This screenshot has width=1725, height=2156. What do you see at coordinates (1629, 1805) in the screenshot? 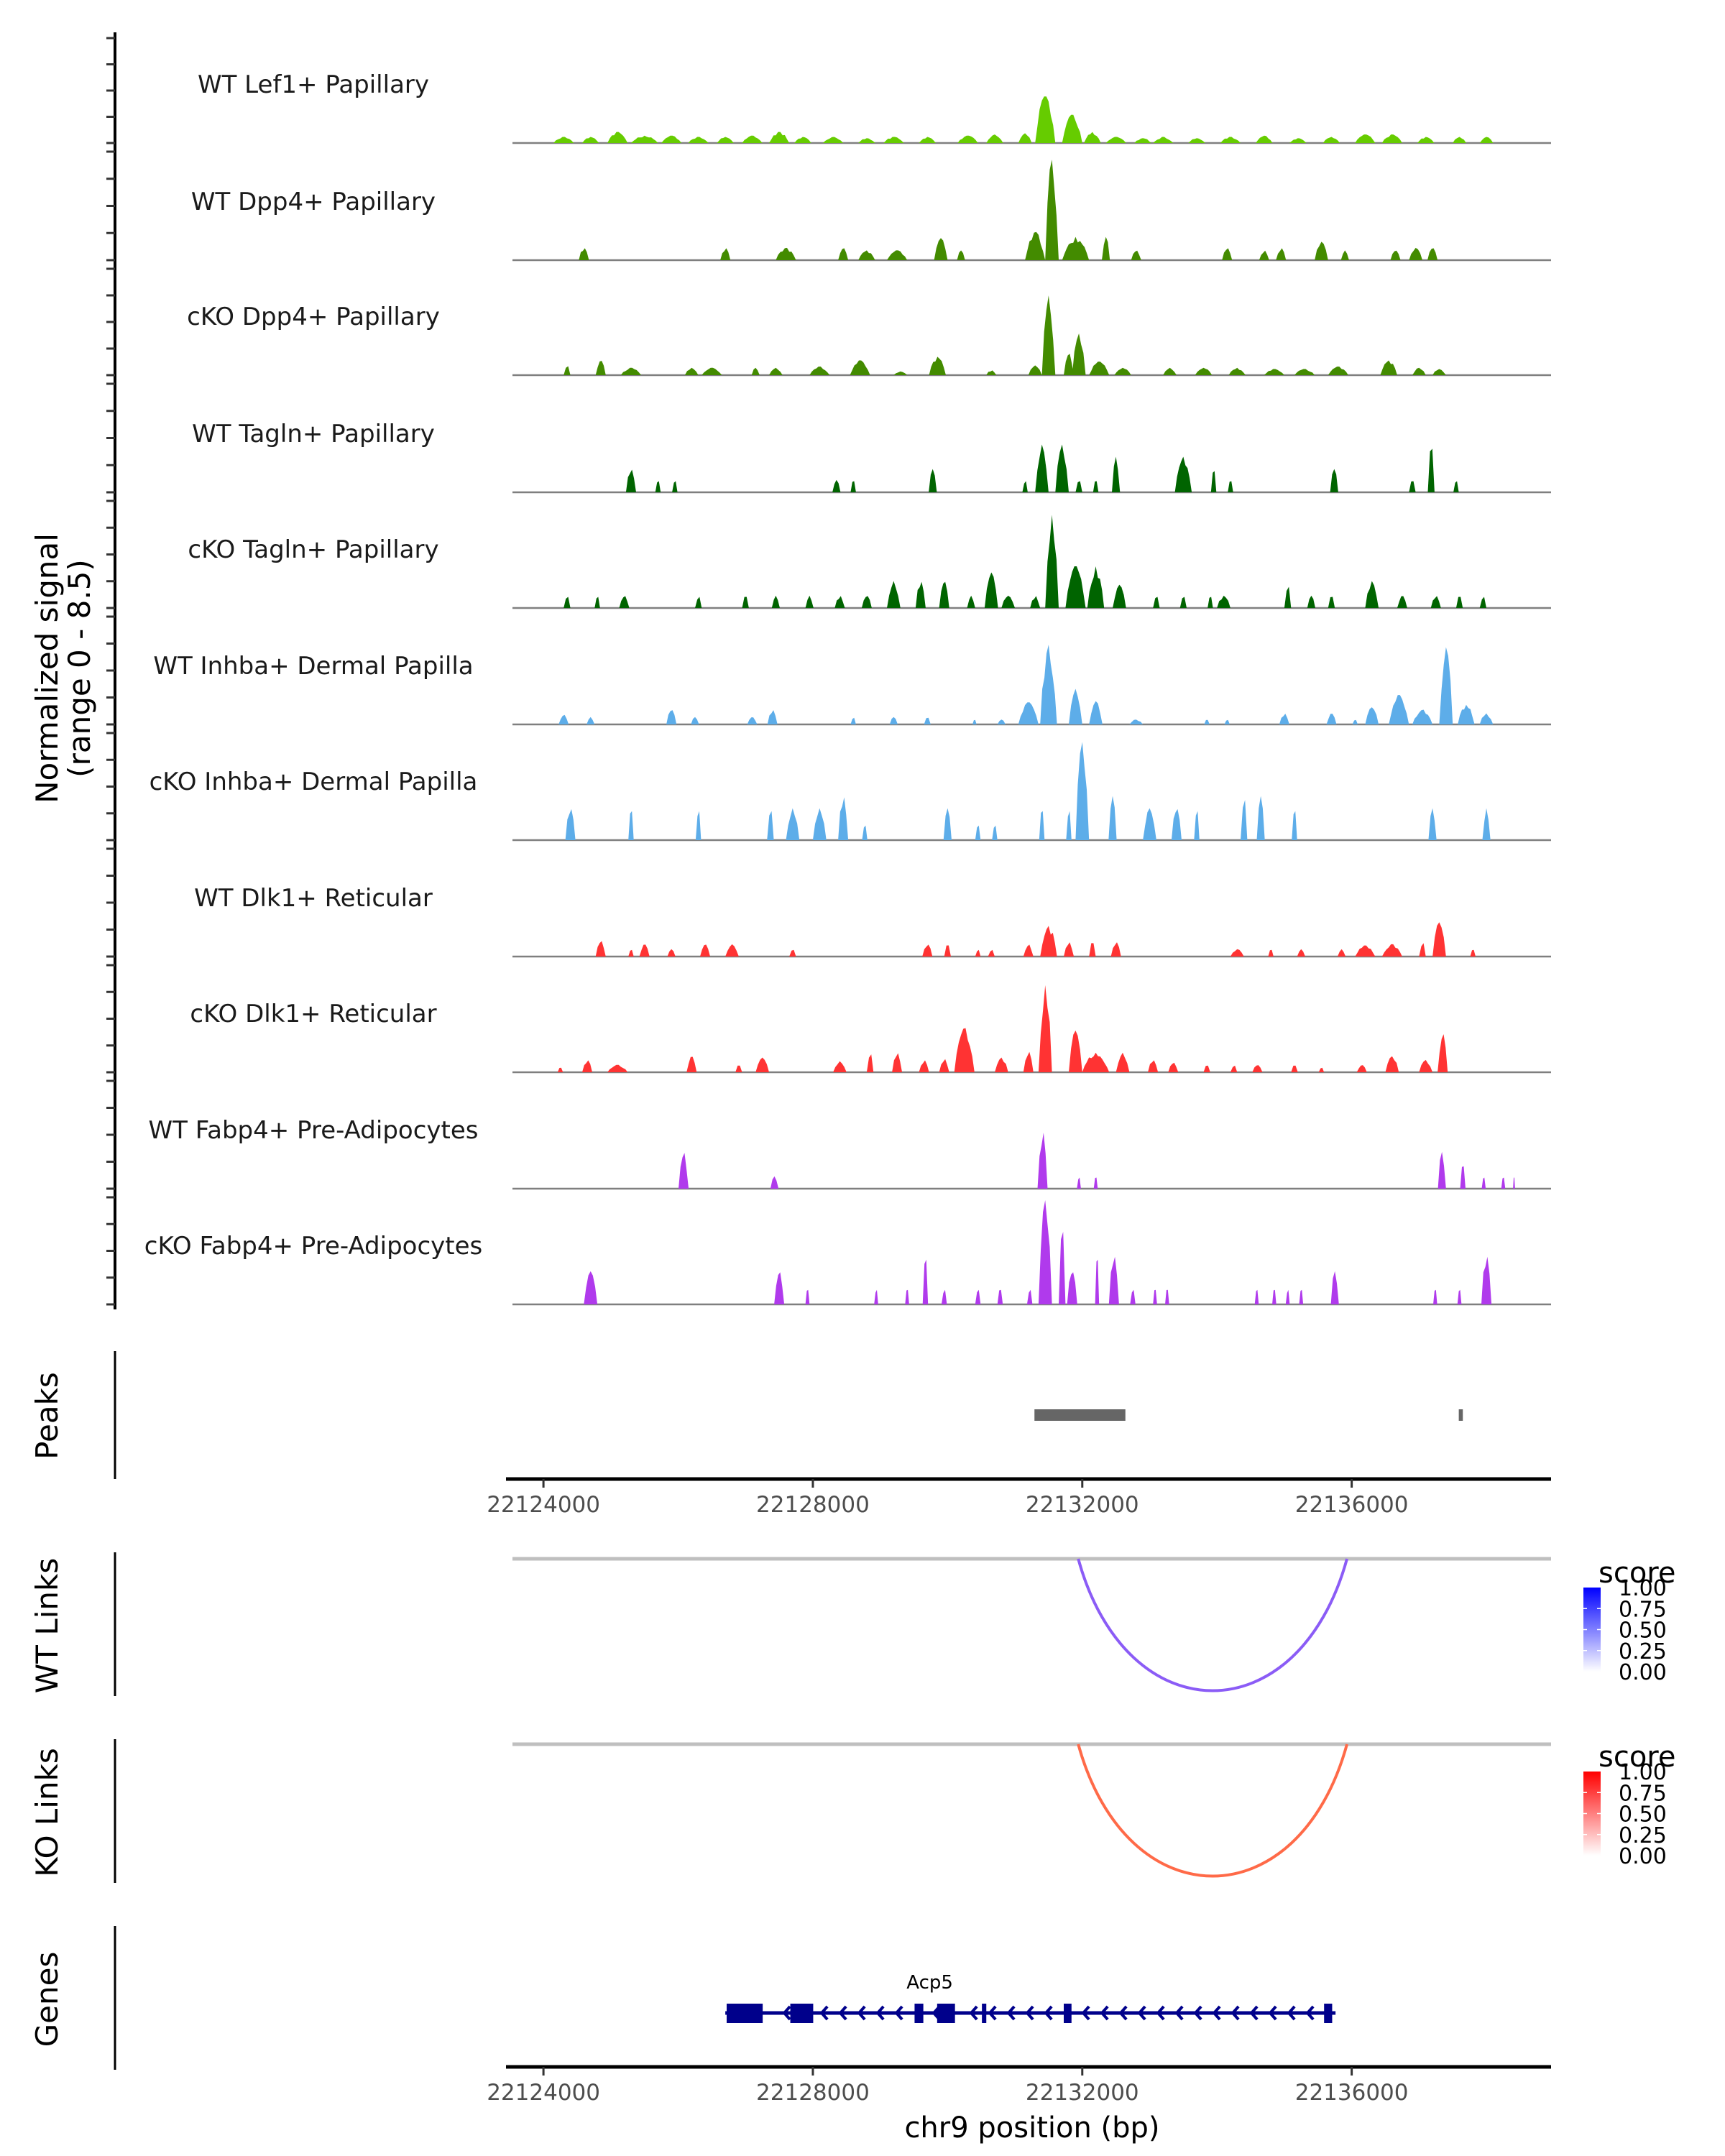
I see `ko-score-legend: score 1.000.750.500.250.00` at bounding box center [1629, 1805].